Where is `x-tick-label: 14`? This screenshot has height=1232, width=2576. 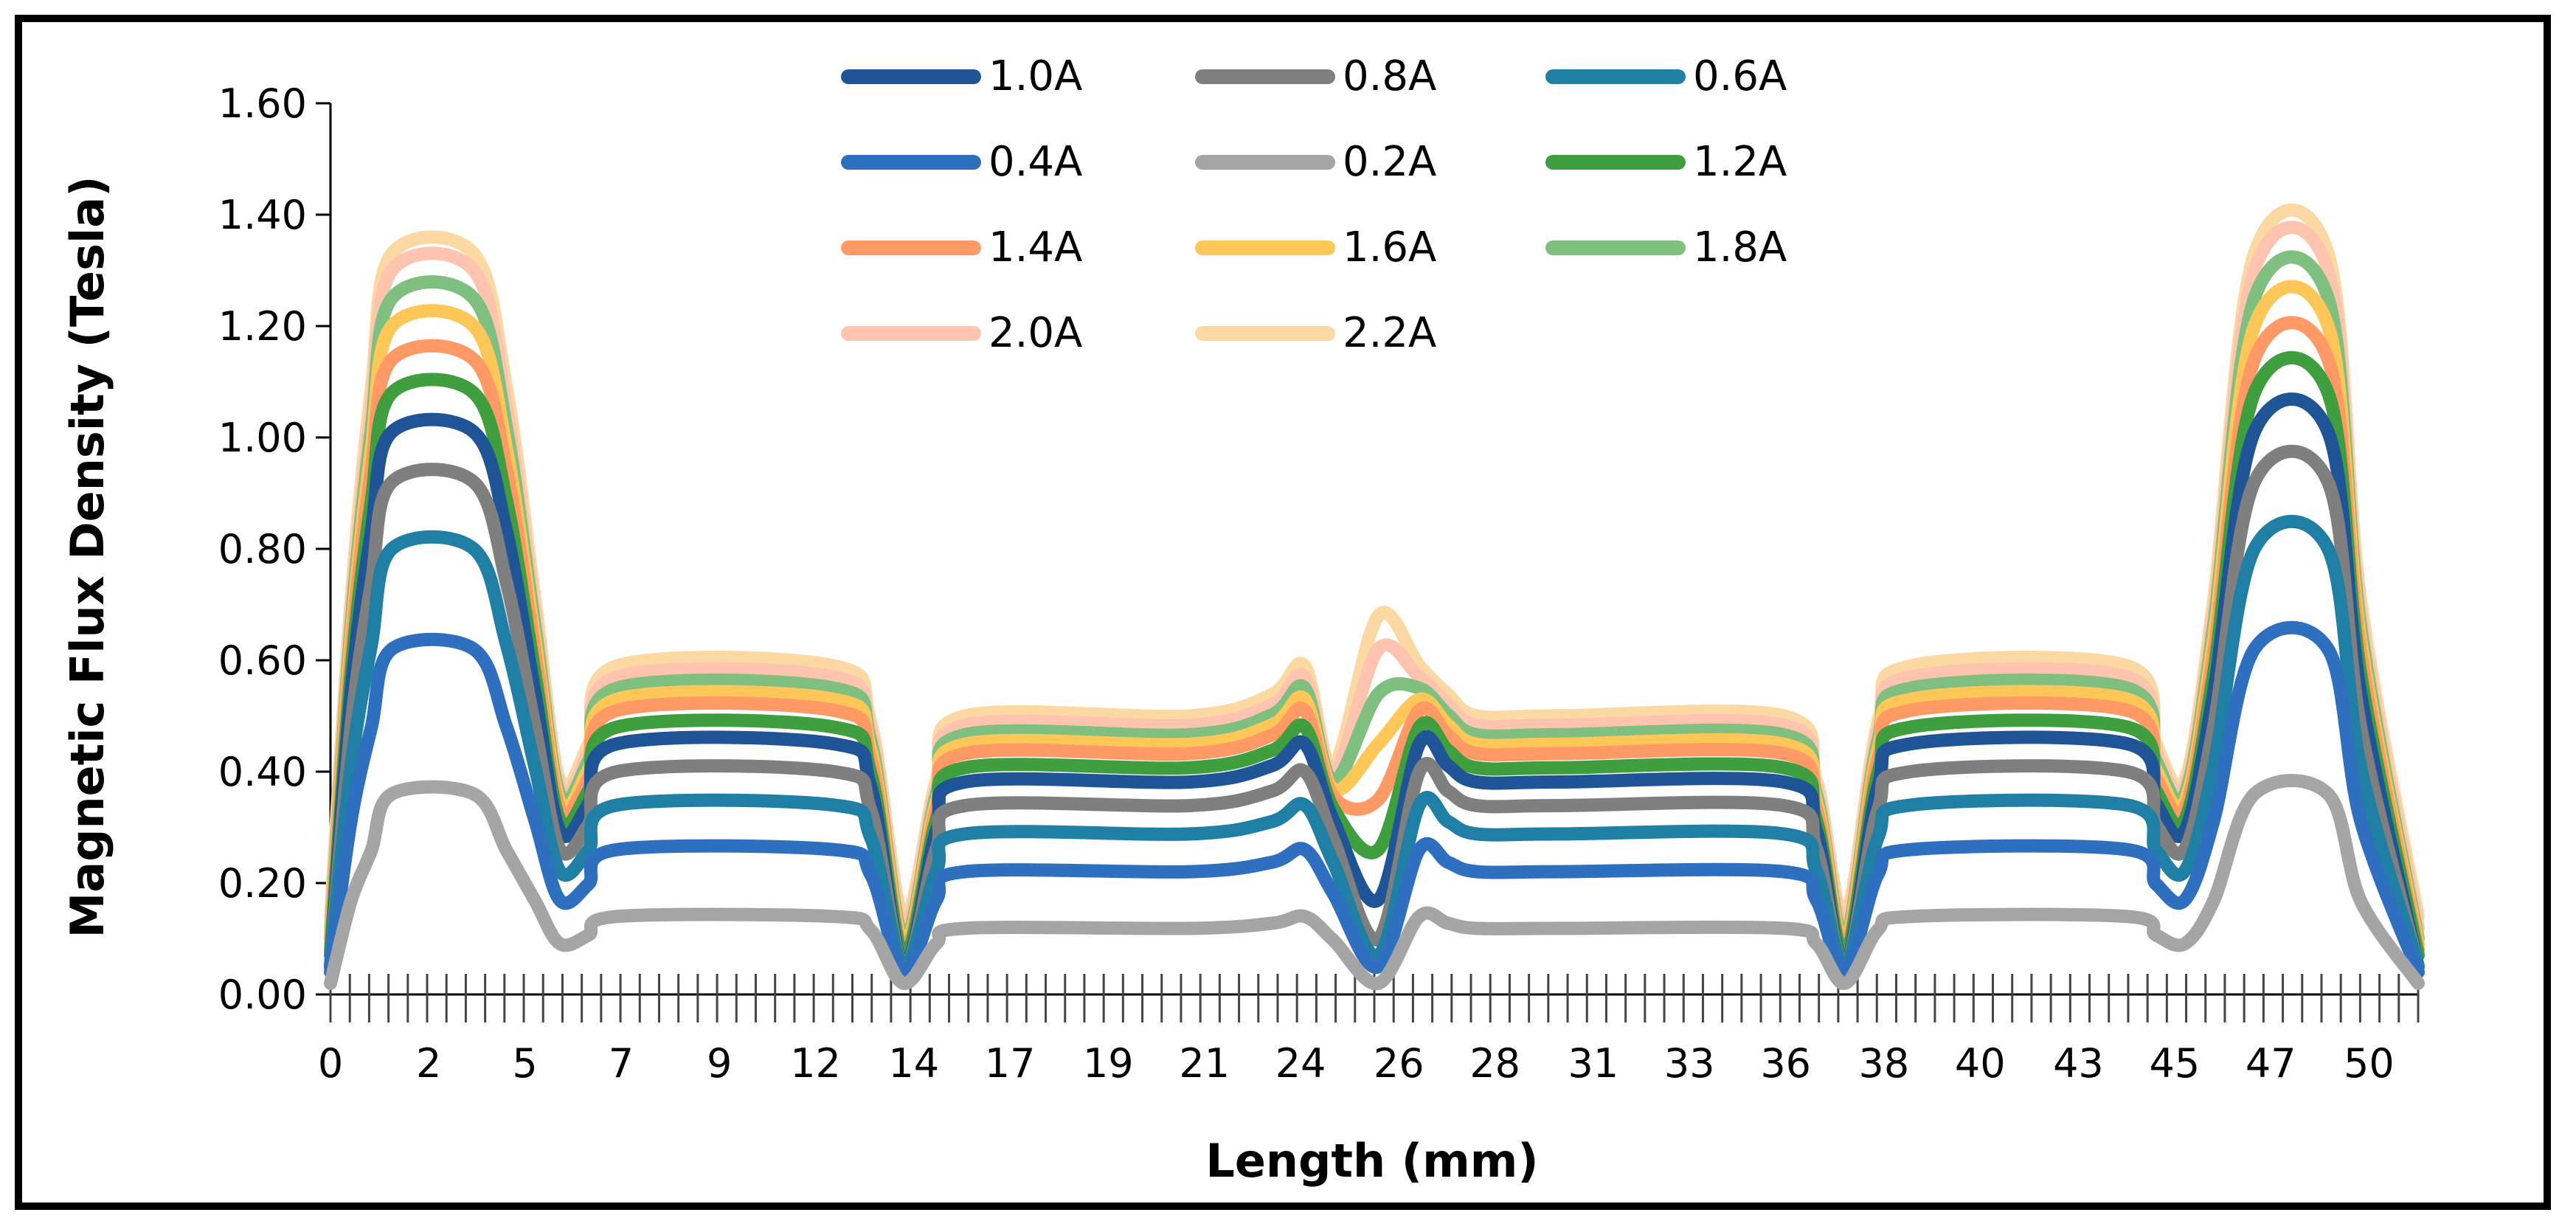
x-tick-label: 14 is located at coordinates (914, 1063).